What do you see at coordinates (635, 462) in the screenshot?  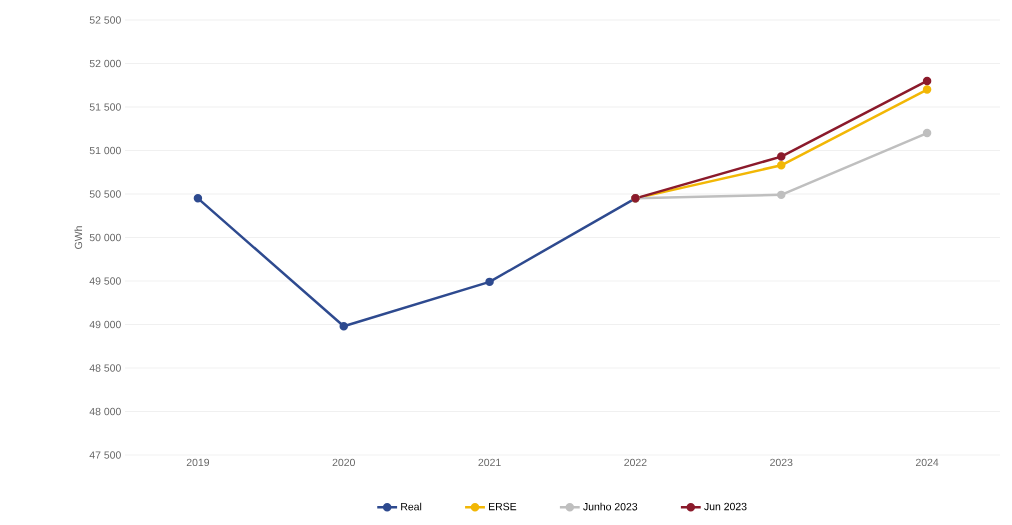 I see `x-tick-label: 2022` at bounding box center [635, 462].